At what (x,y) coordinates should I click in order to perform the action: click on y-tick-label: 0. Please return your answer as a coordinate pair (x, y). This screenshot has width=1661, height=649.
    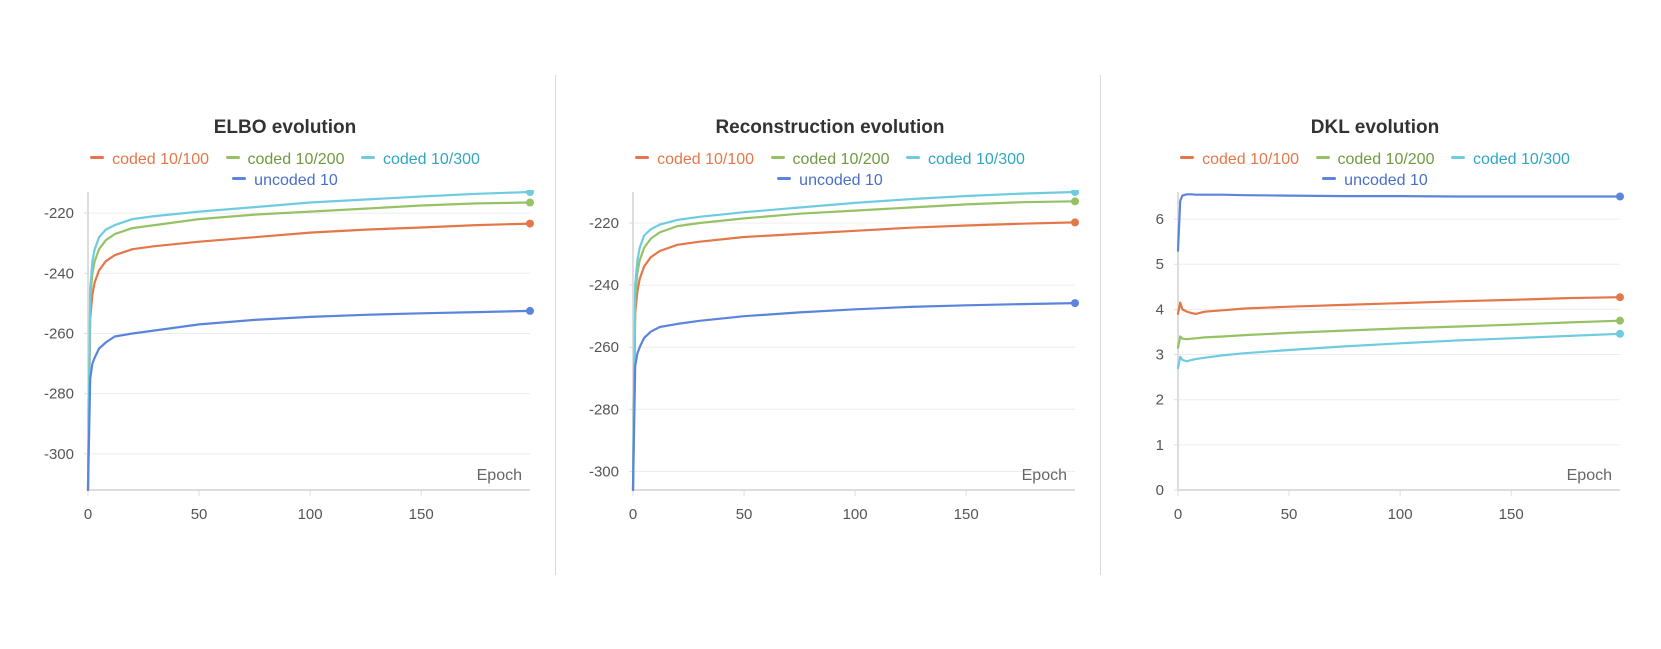
    Looking at the image, I should click on (1160, 490).